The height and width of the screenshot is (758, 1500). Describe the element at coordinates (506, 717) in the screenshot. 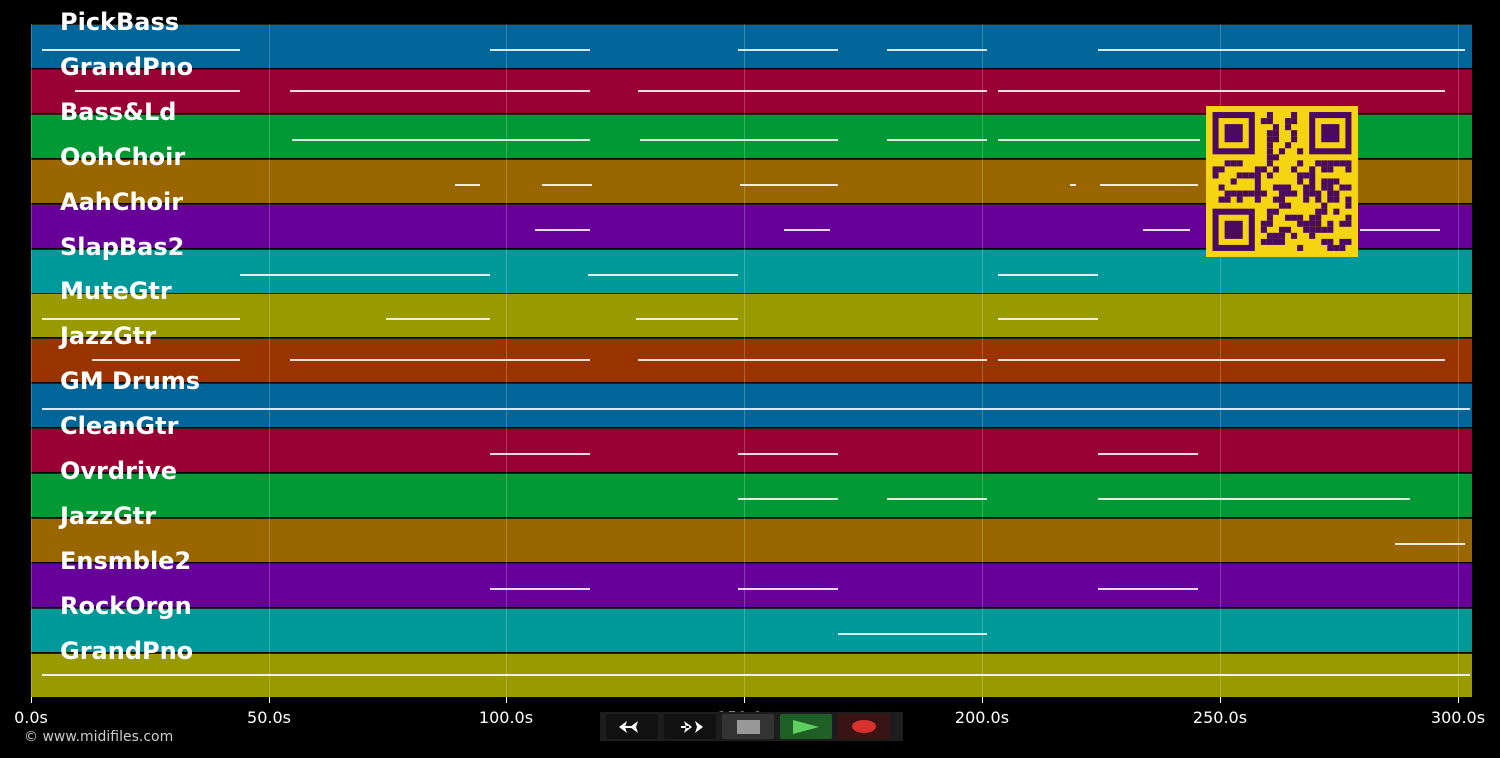

I see `axis-tick-label: 100.0s` at that location.